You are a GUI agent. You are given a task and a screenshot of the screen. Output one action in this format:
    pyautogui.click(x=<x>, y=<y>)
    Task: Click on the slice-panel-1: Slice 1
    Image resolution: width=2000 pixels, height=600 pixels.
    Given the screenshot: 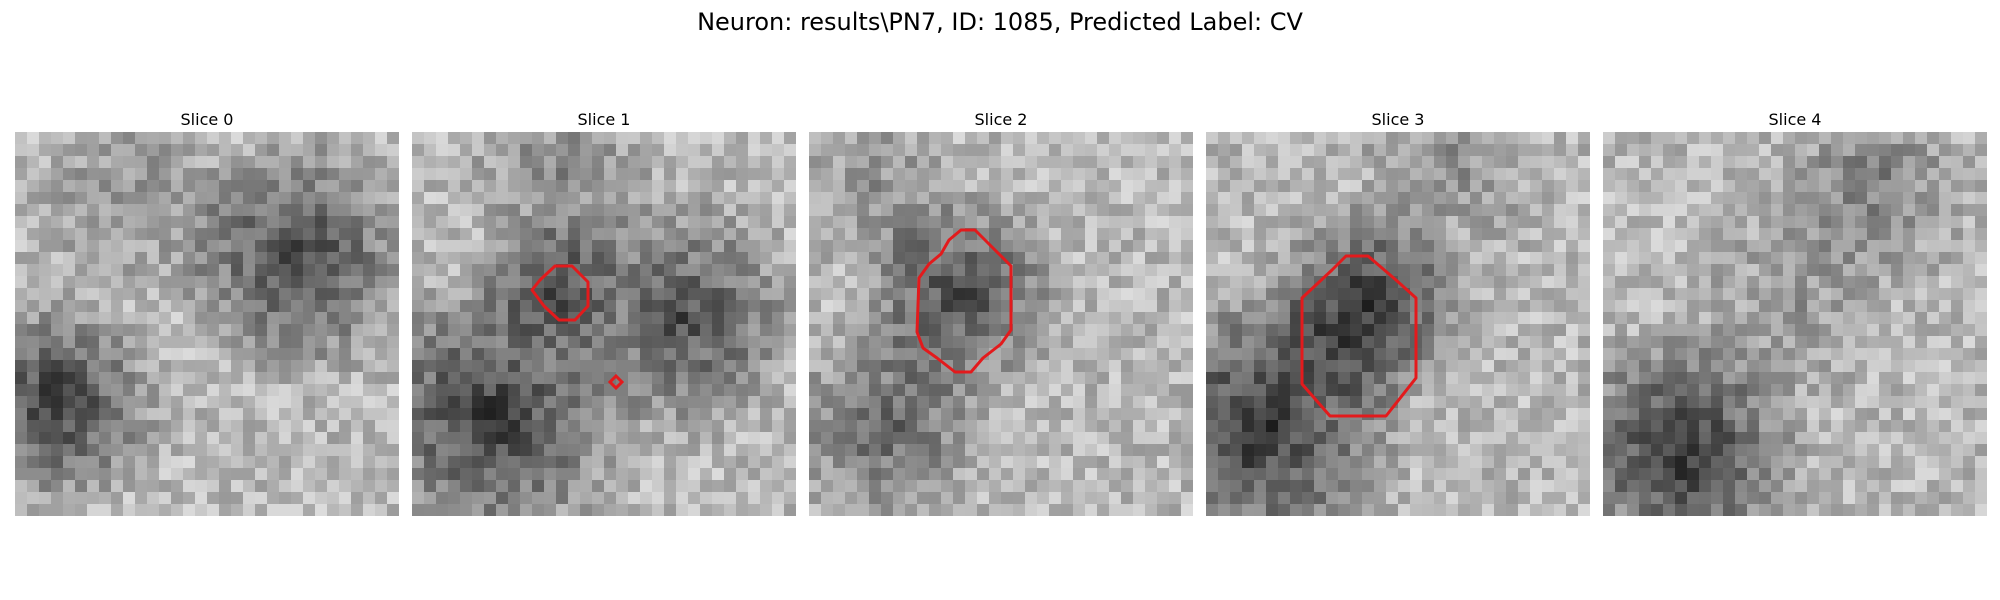 What is the action you would take?
    pyautogui.click(x=604, y=312)
    